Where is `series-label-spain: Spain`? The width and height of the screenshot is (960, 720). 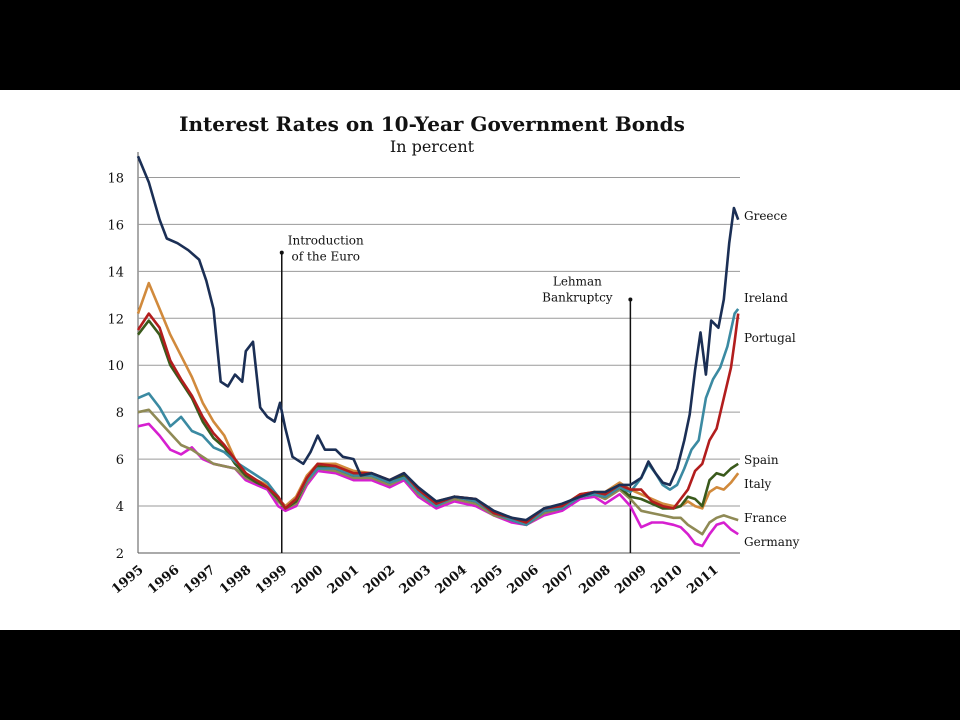 series-label-spain: Spain is located at coordinates (761, 460).